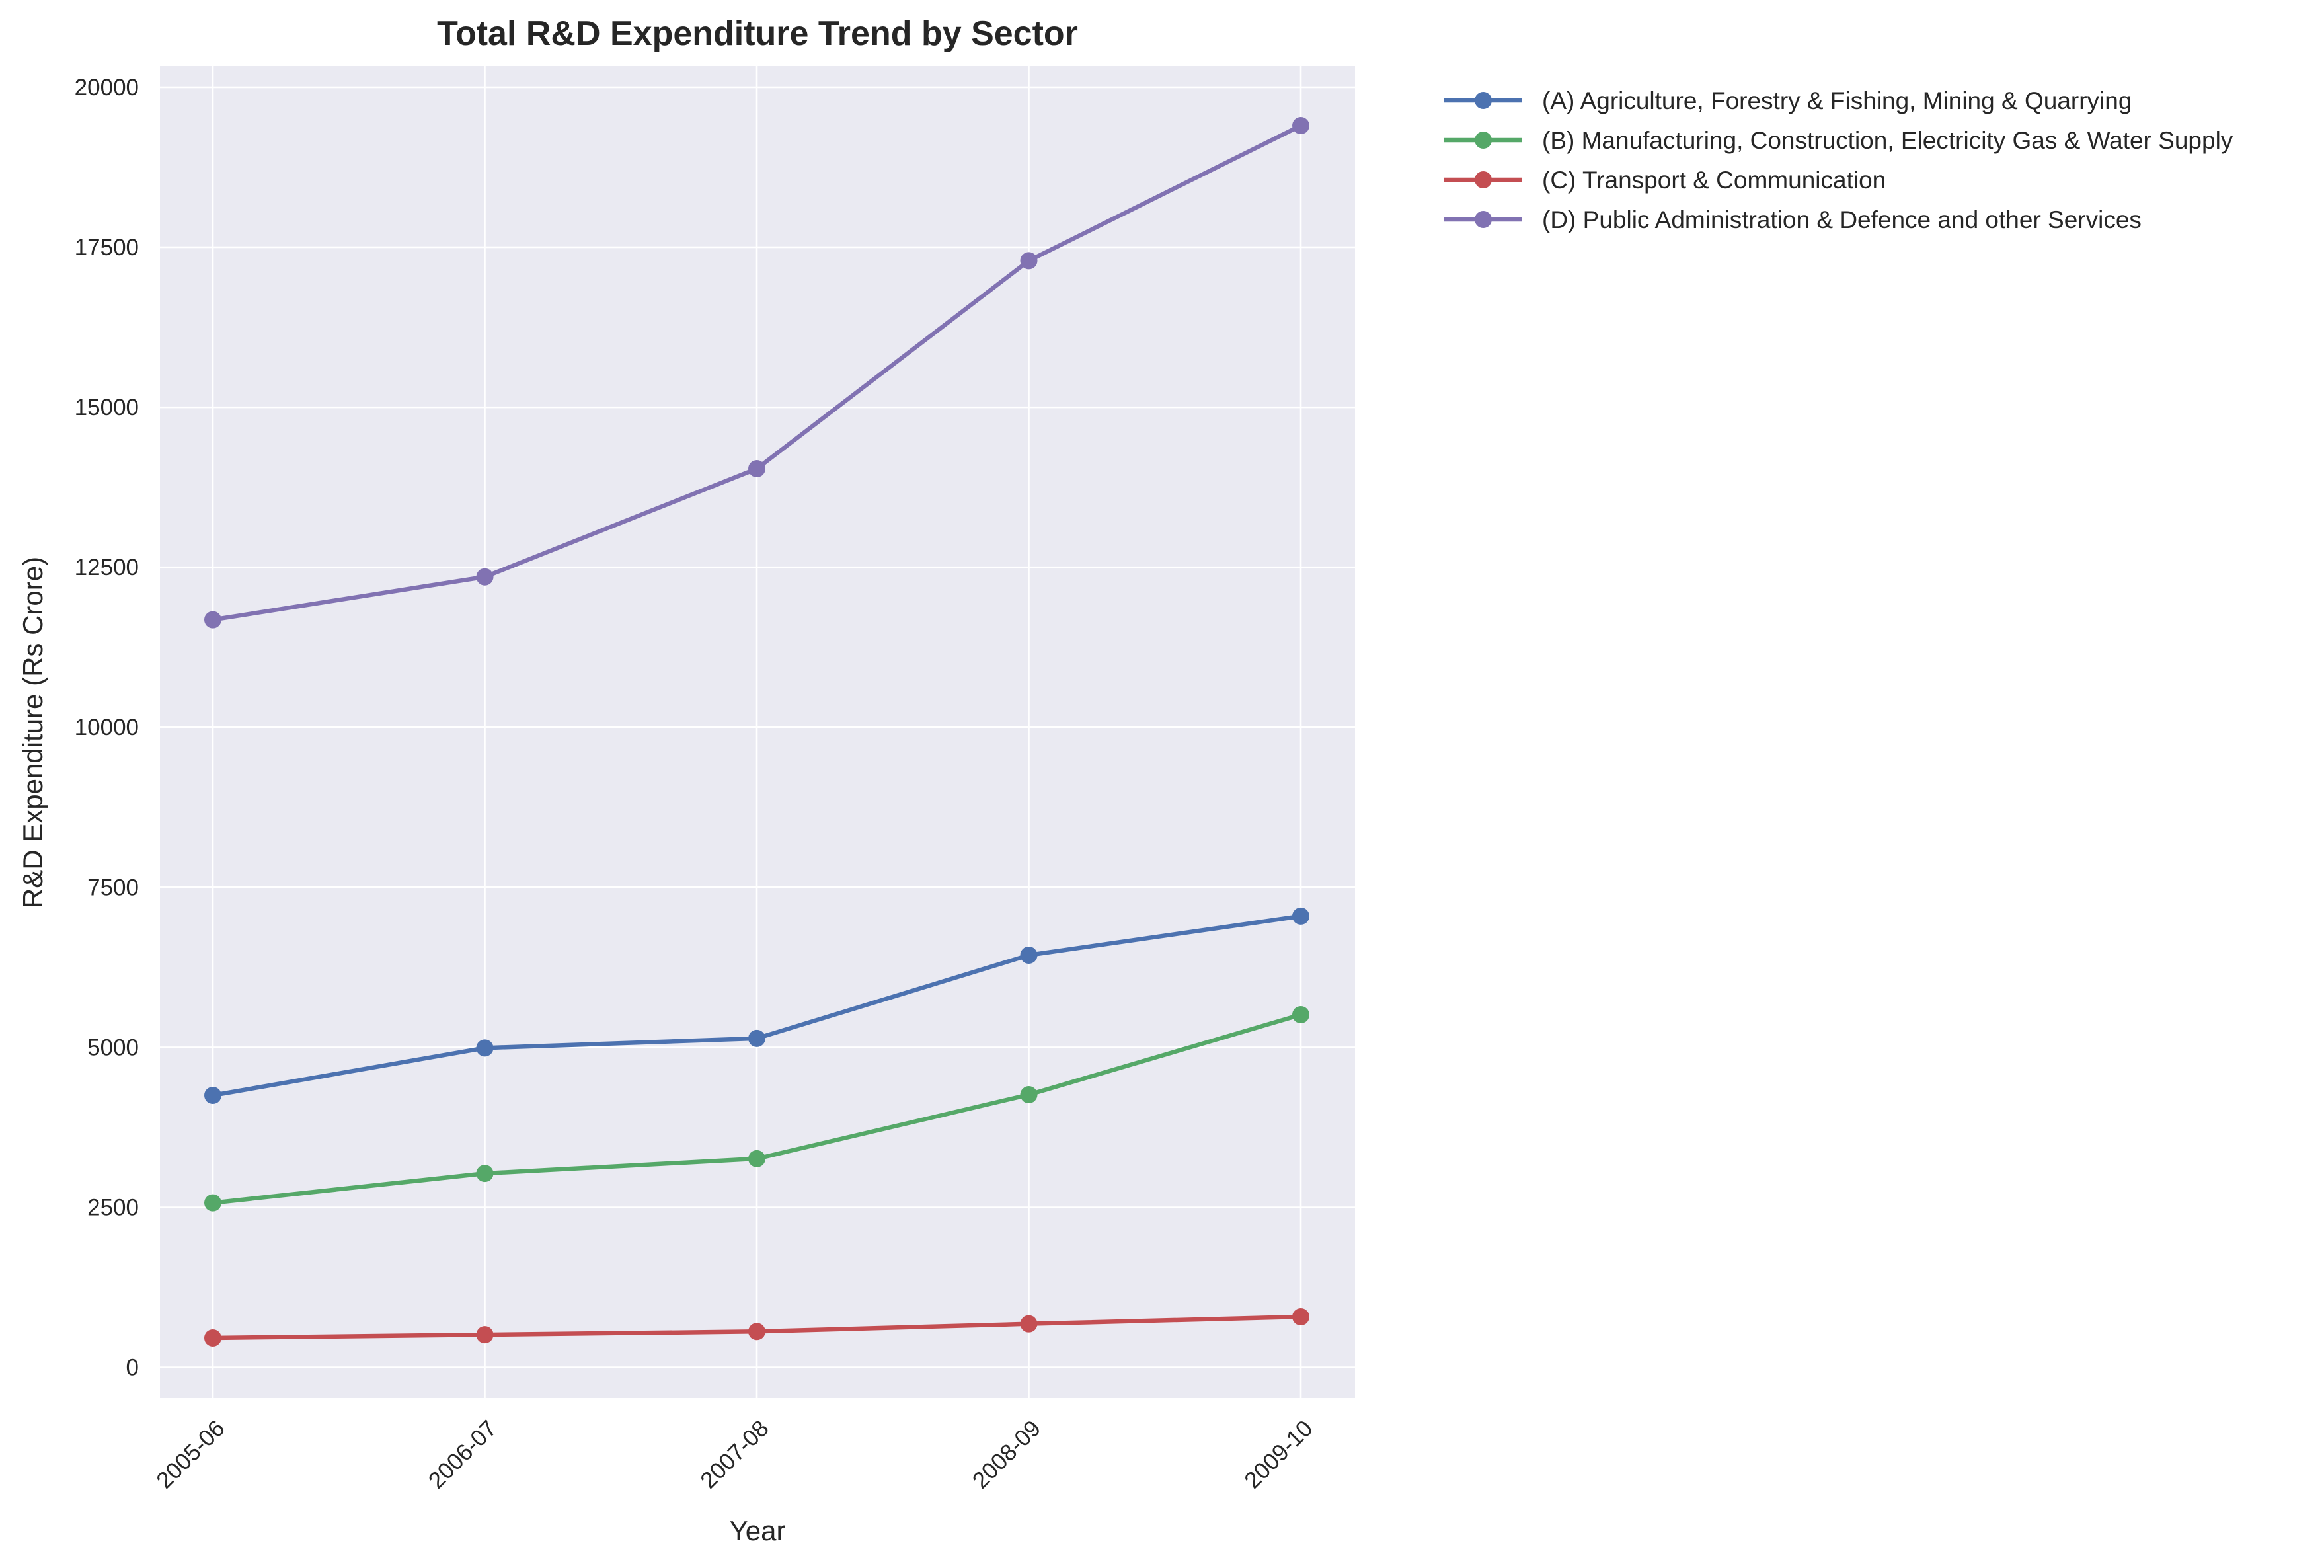 This screenshot has height=1568, width=2324. Describe the element at coordinates (1007, 1454) in the screenshot. I see `x-tick-label: 2008-09` at that location.